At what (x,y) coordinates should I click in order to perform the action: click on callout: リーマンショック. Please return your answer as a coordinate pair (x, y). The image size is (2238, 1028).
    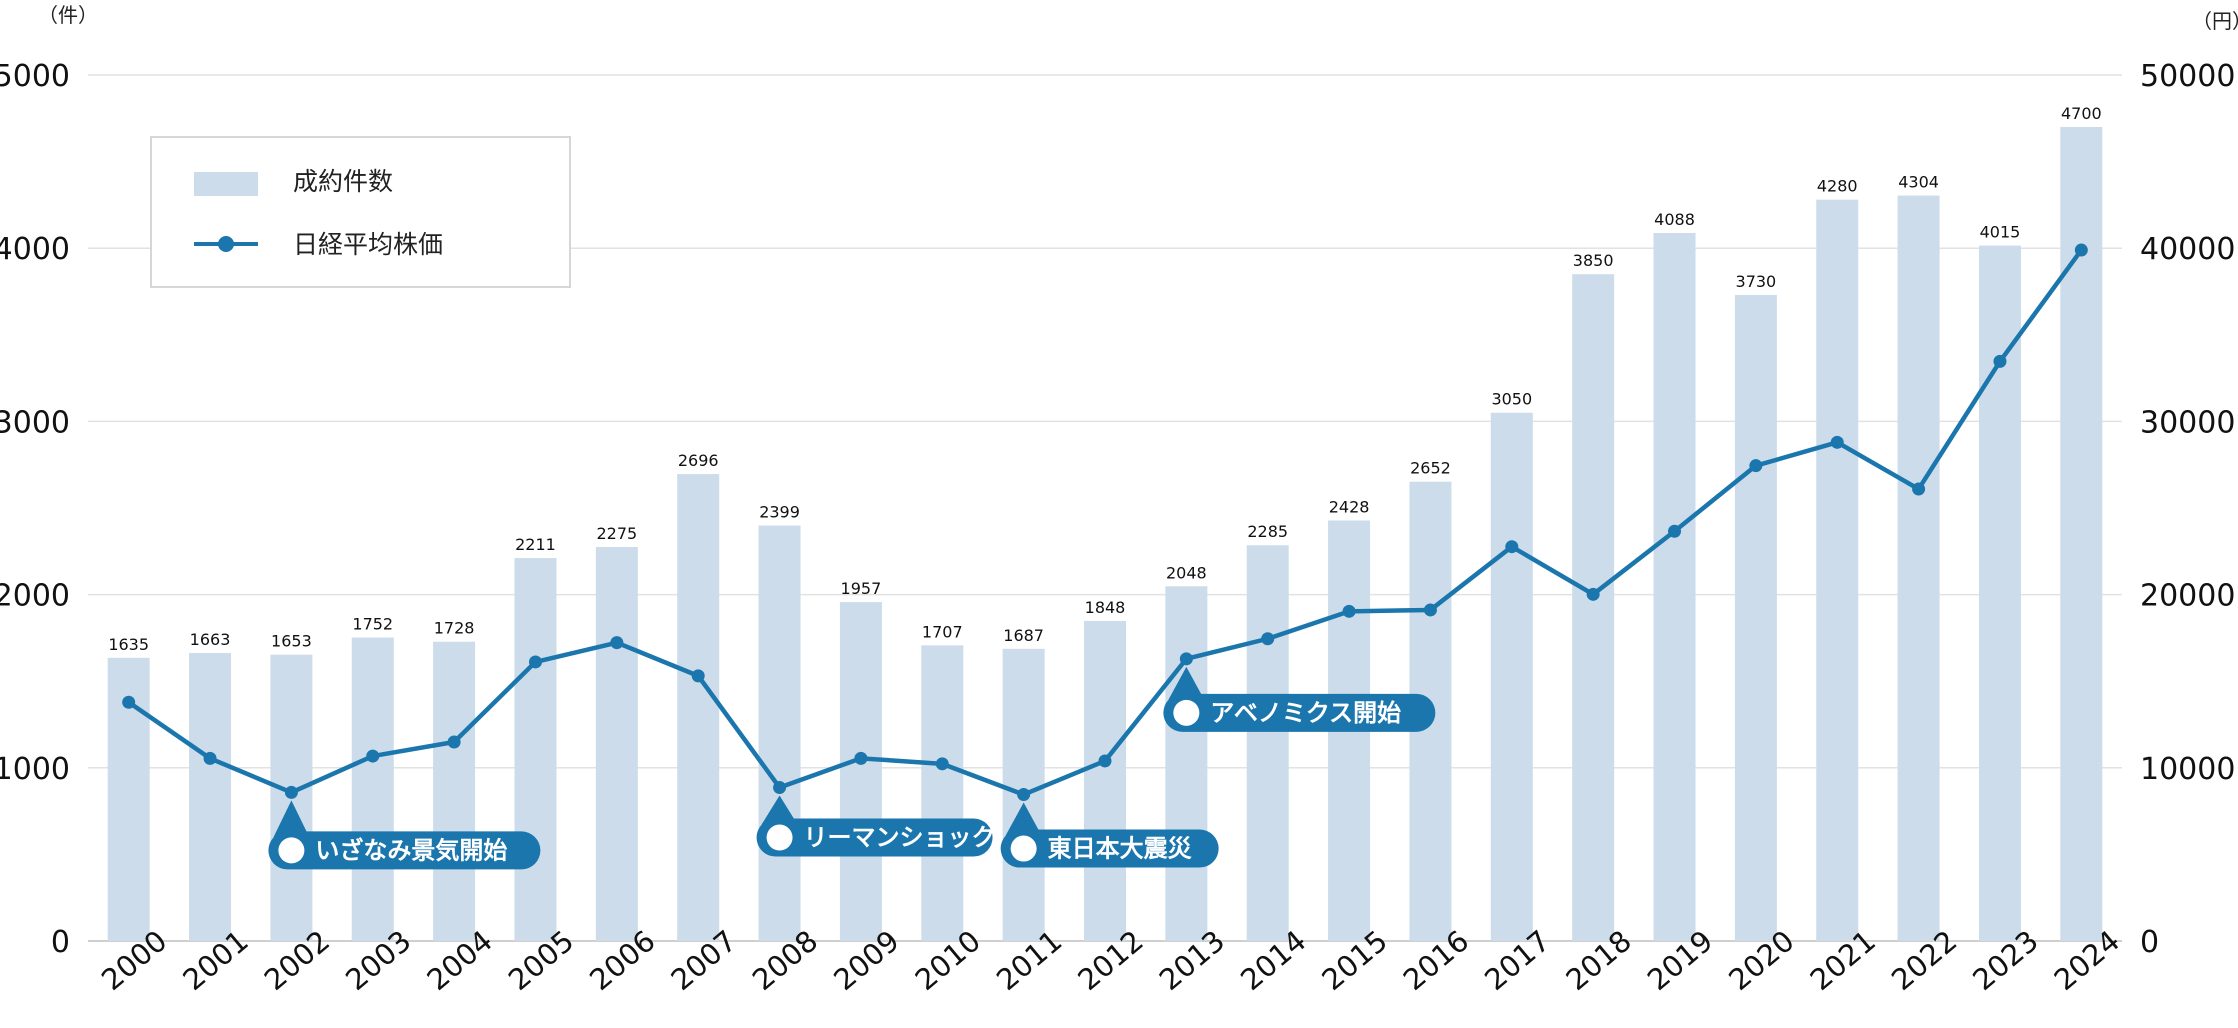
    Looking at the image, I should click on (876, 826).